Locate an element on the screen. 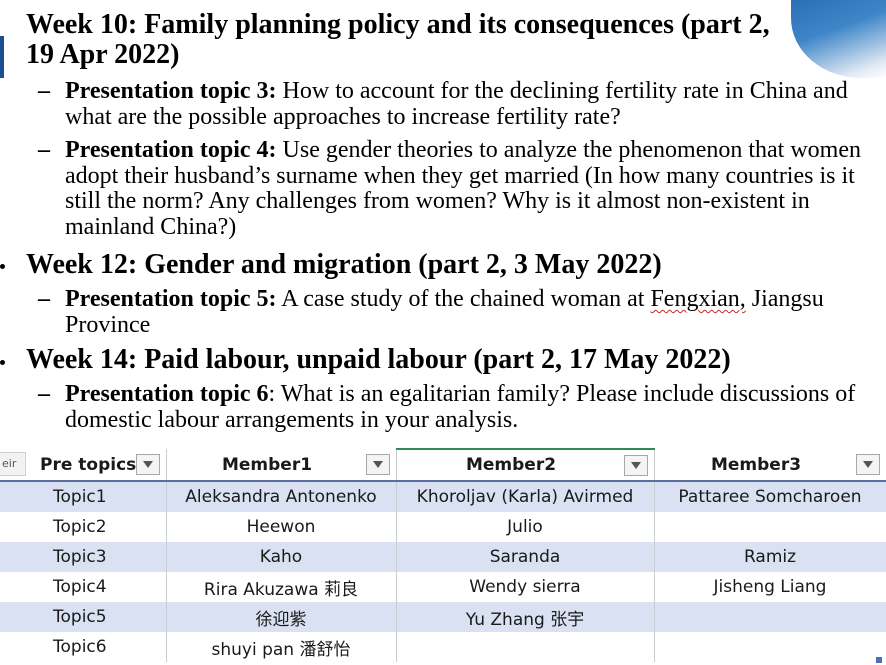  table-cell: Topic2 is located at coordinates (83, 527).